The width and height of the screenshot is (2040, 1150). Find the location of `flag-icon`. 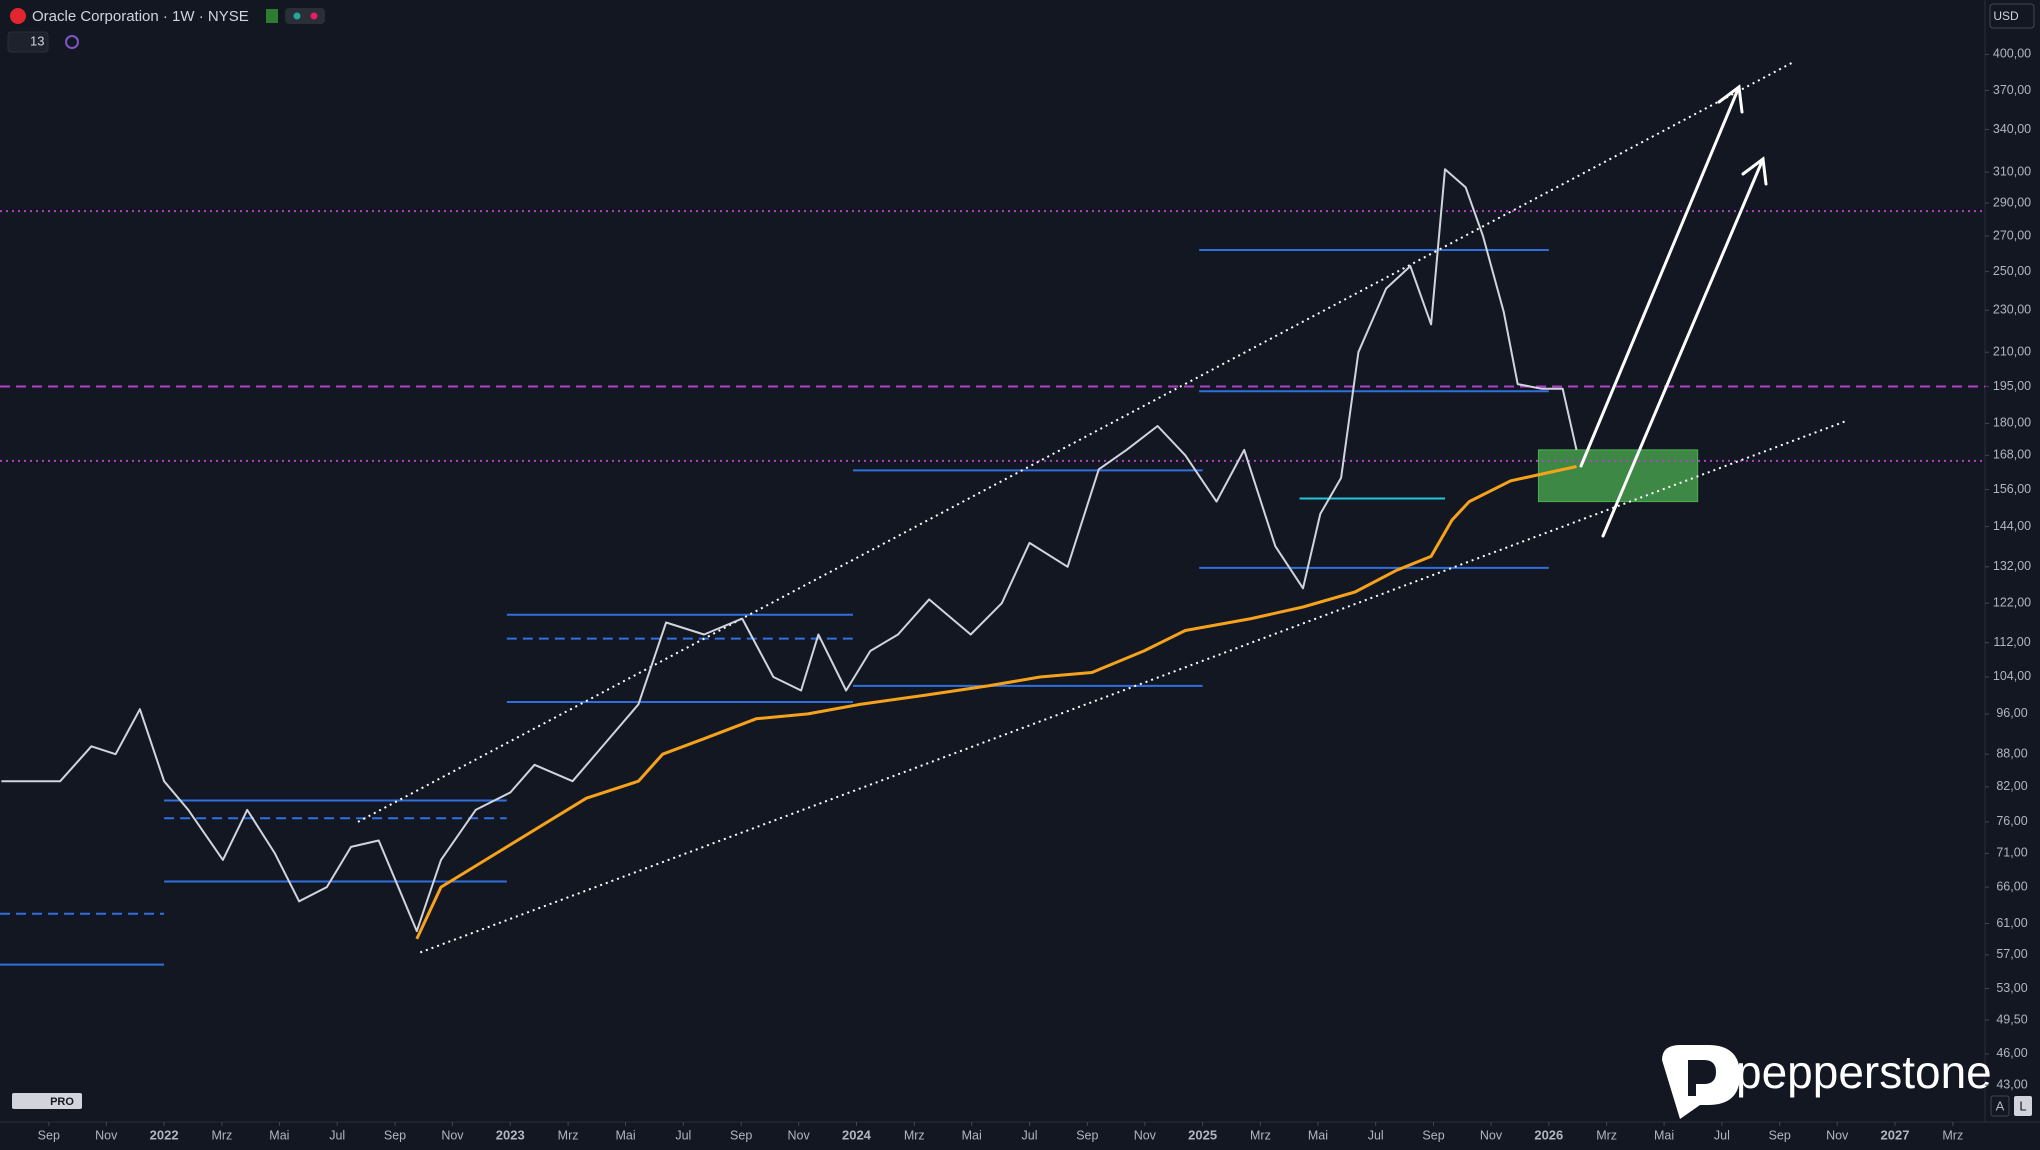

flag-icon is located at coordinates (272, 16).